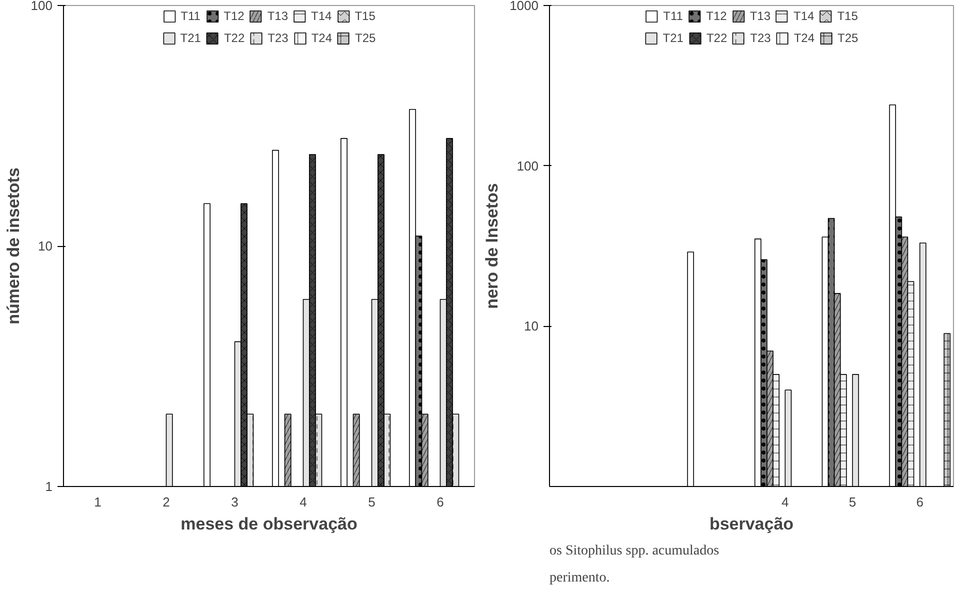 Image resolution: width=966 pixels, height=609 pixels. What do you see at coordinates (635, 551) in the screenshot?
I see `text: os Sitophilus spp. acumulados` at bounding box center [635, 551].